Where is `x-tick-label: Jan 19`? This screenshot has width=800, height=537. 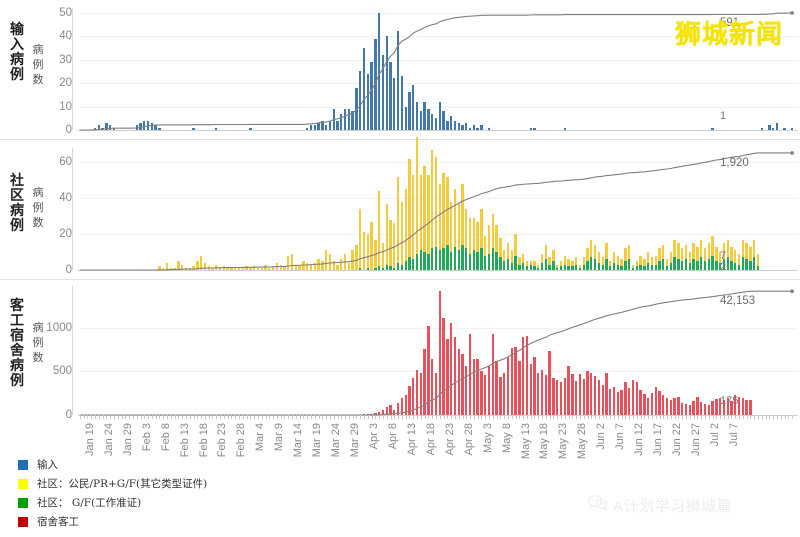
x-tick-label: Jan 19 is located at coordinates (89, 440).